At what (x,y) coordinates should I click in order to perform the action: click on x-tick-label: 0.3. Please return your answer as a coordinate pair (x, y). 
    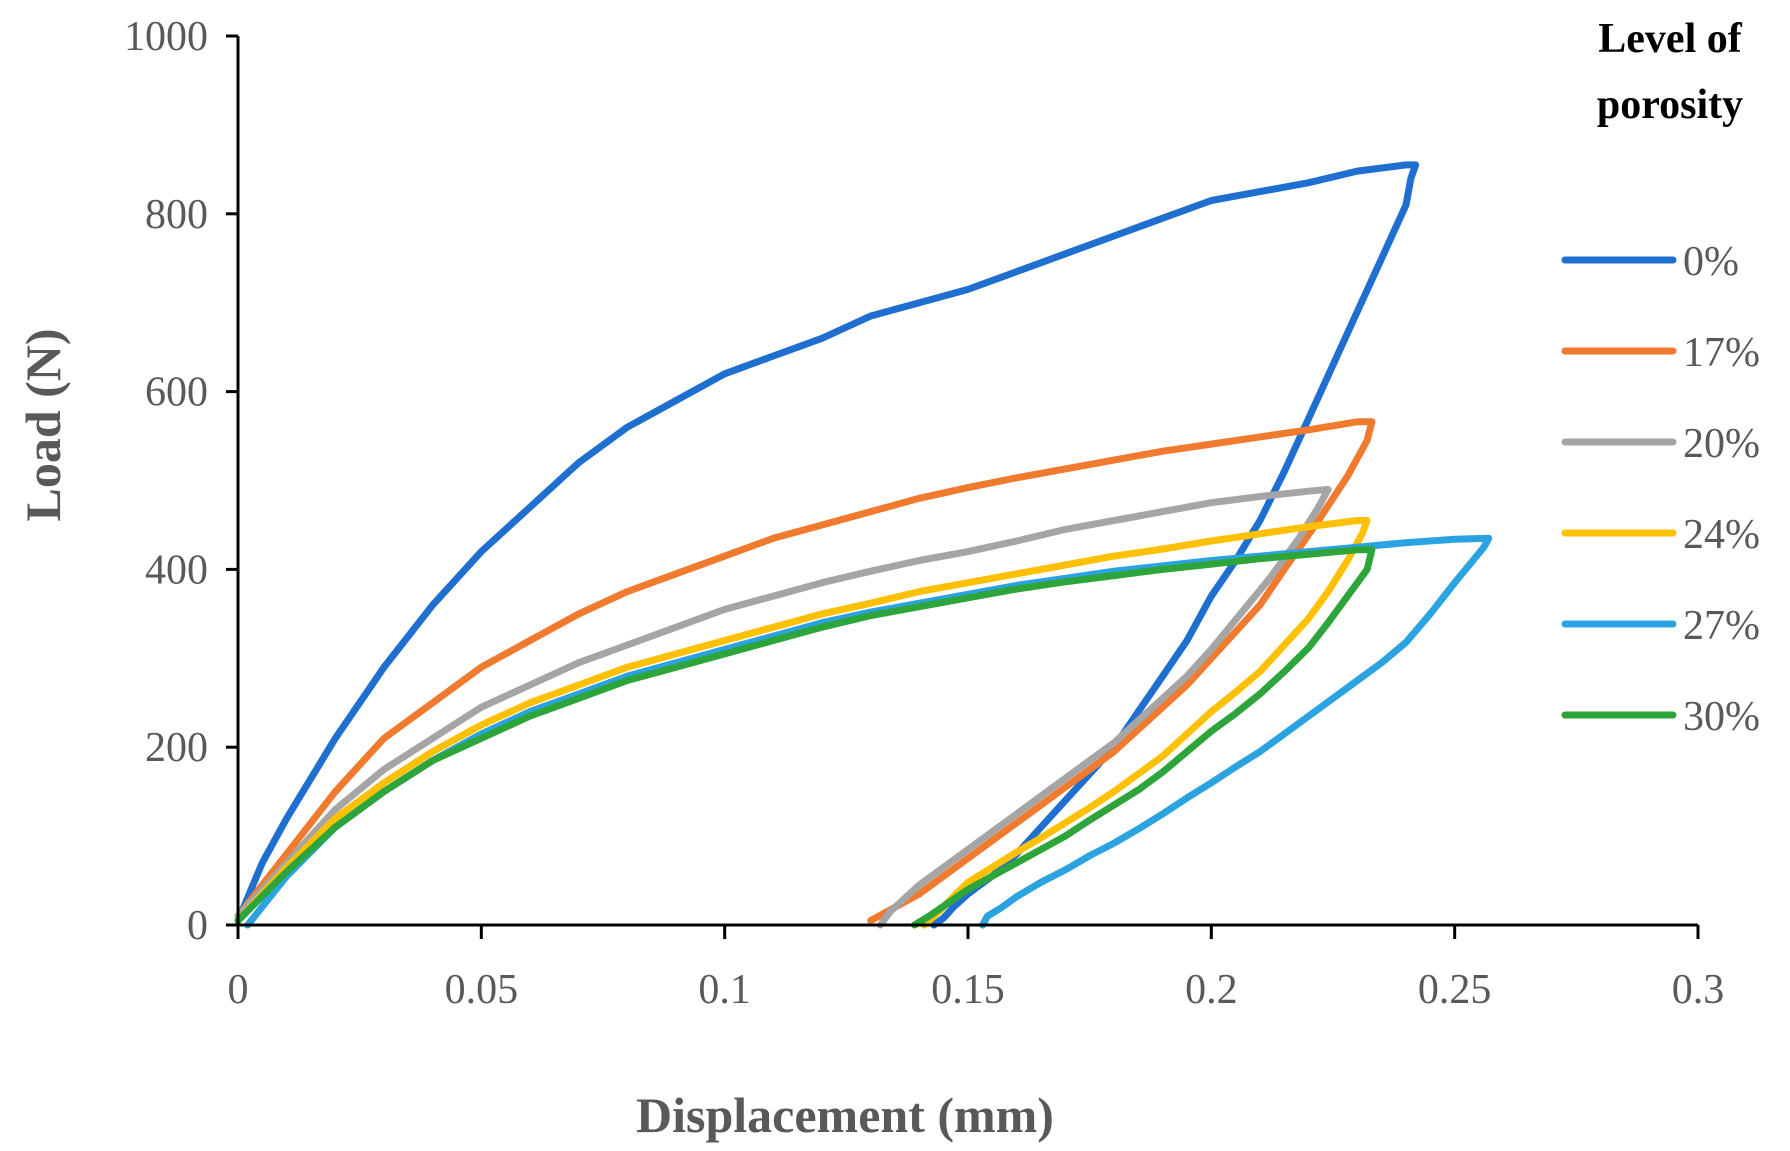
    Looking at the image, I should click on (1698, 990).